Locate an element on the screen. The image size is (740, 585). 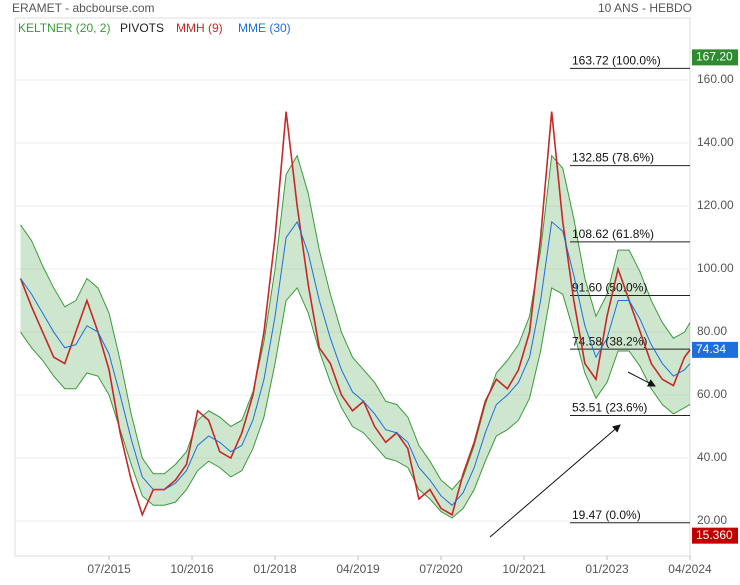
pivot-label: 163.72 (100.0%) is located at coordinates (616, 61).